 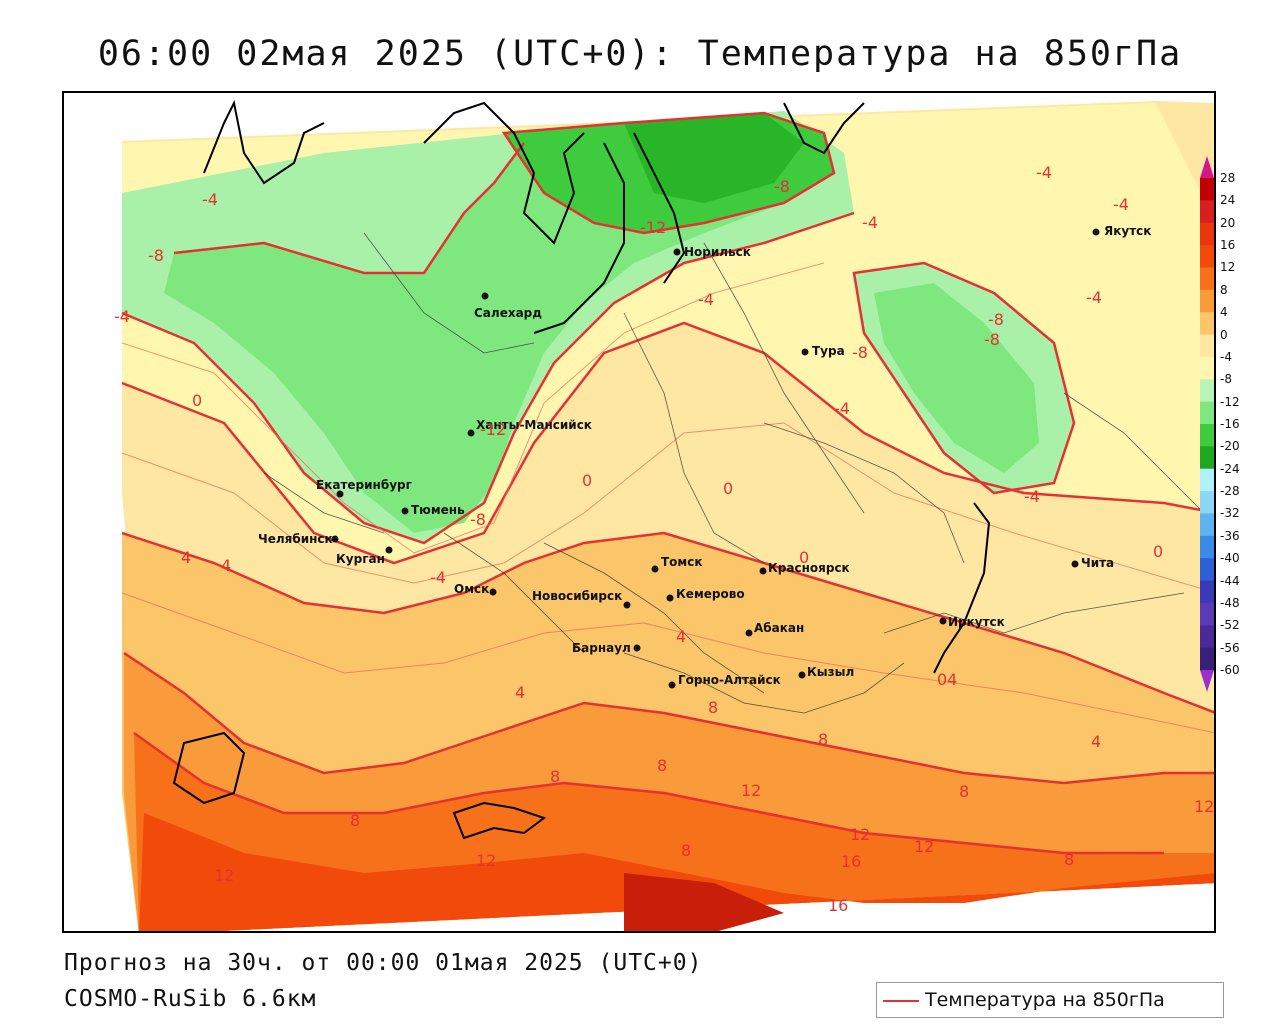 I want to click on colorbar-top-arrow, so click(x=1207, y=167).